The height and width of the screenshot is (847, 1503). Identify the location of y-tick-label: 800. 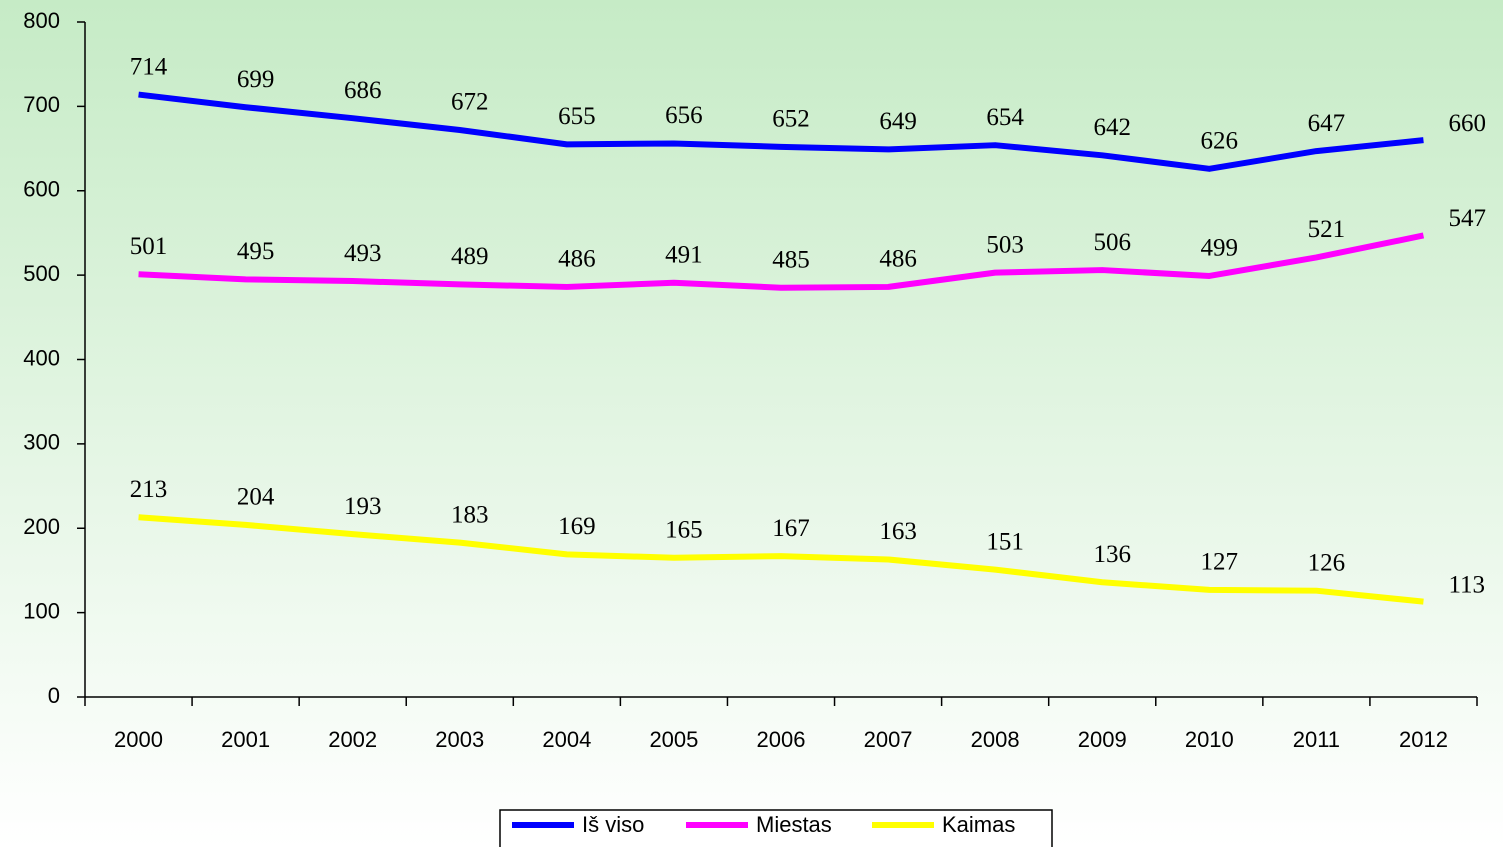
(41, 20).